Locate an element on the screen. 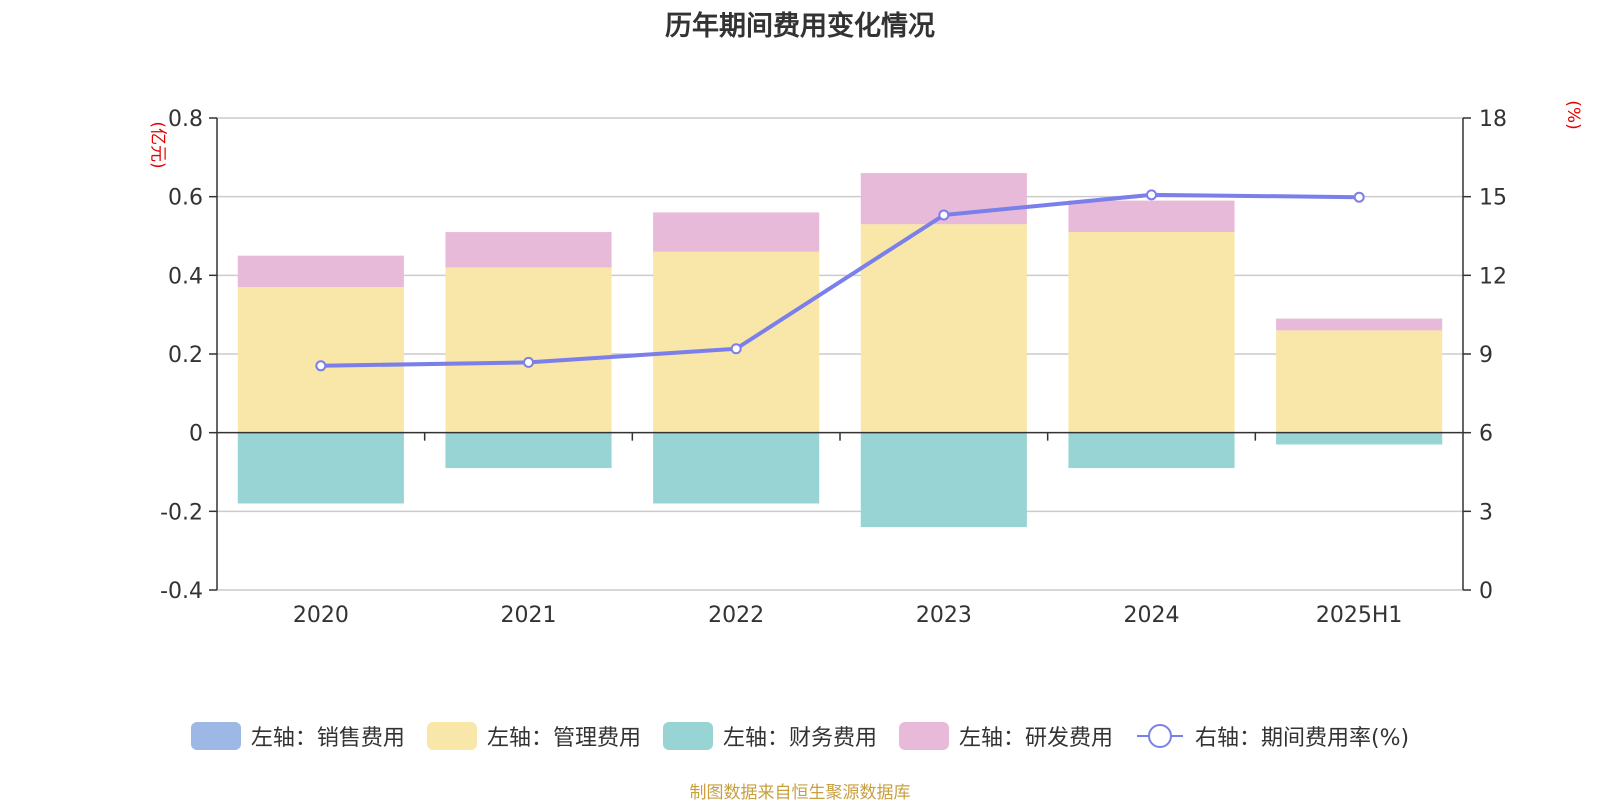 The image size is (1600, 803). x-axis-tick-label: 2021 is located at coordinates (529, 615).